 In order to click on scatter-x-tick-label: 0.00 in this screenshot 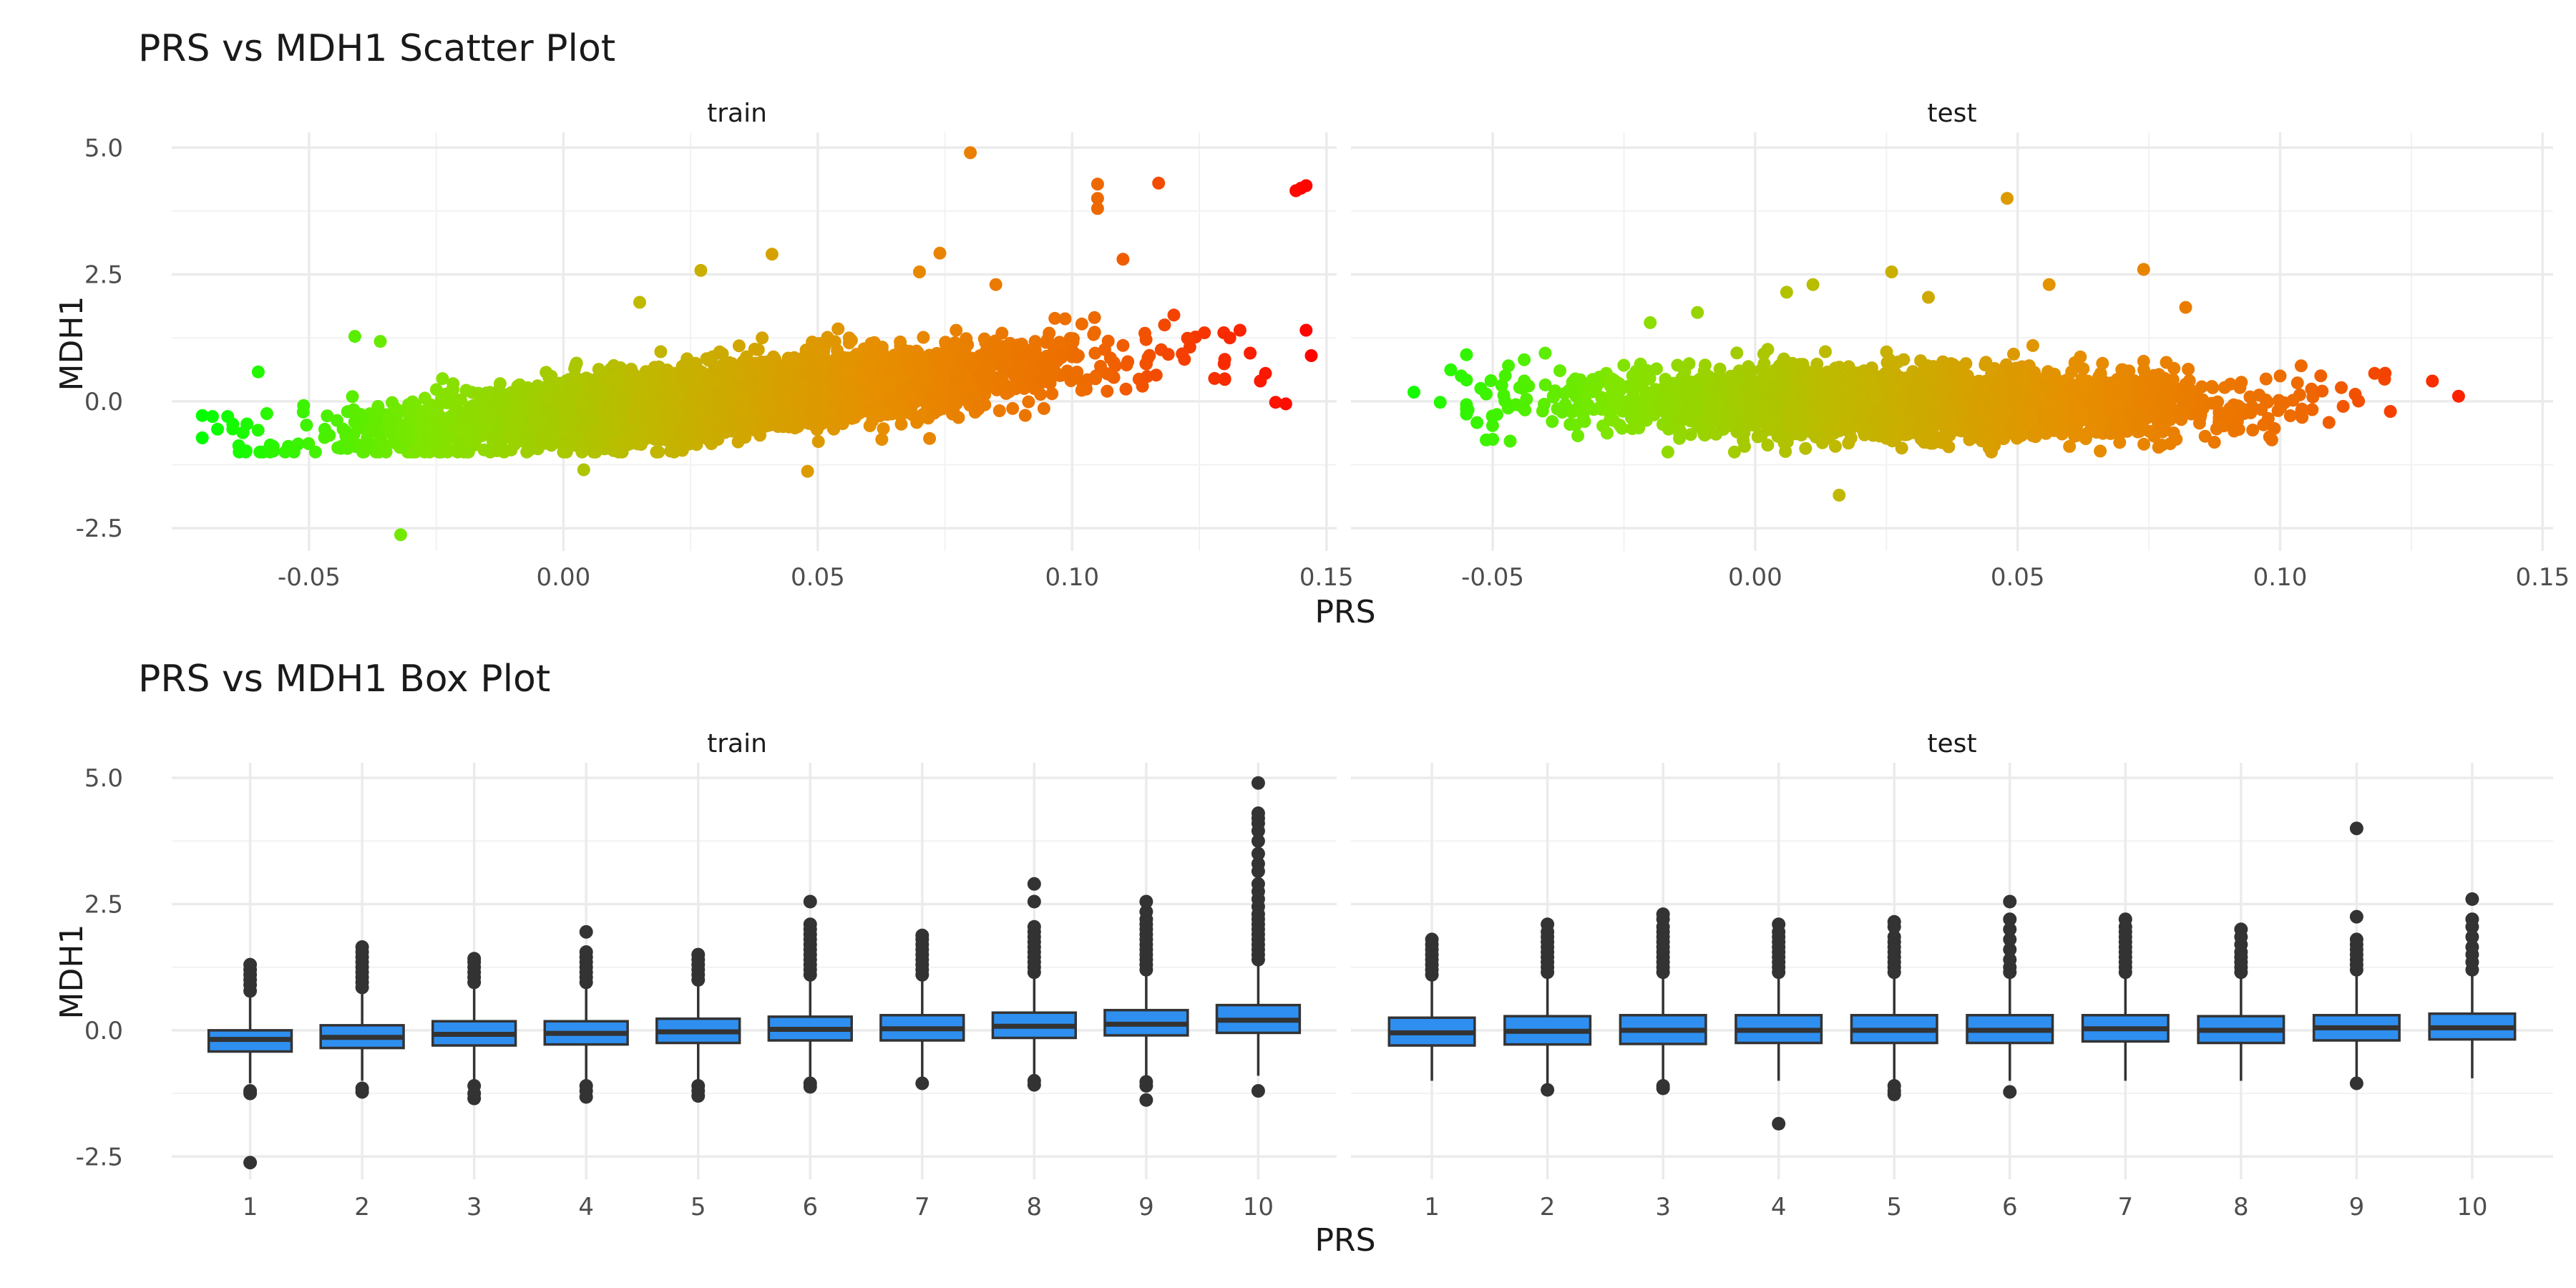, I will do `click(564, 577)`.